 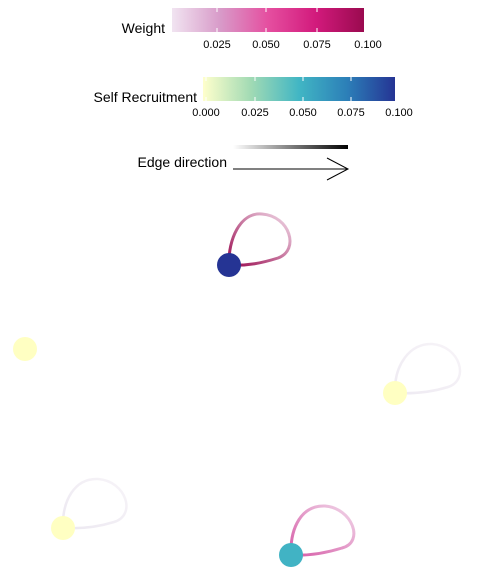 I want to click on self-recruitment-colorbar, so click(x=299, y=89).